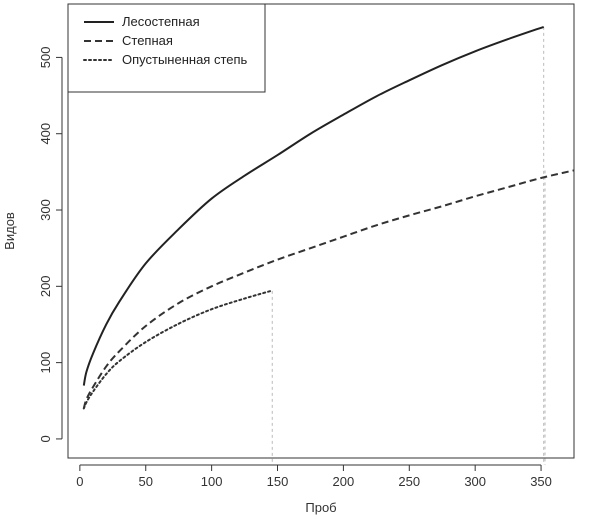 The image size is (594, 527). What do you see at coordinates (475, 481) in the screenshot?
I see `x-tick-label: 300` at bounding box center [475, 481].